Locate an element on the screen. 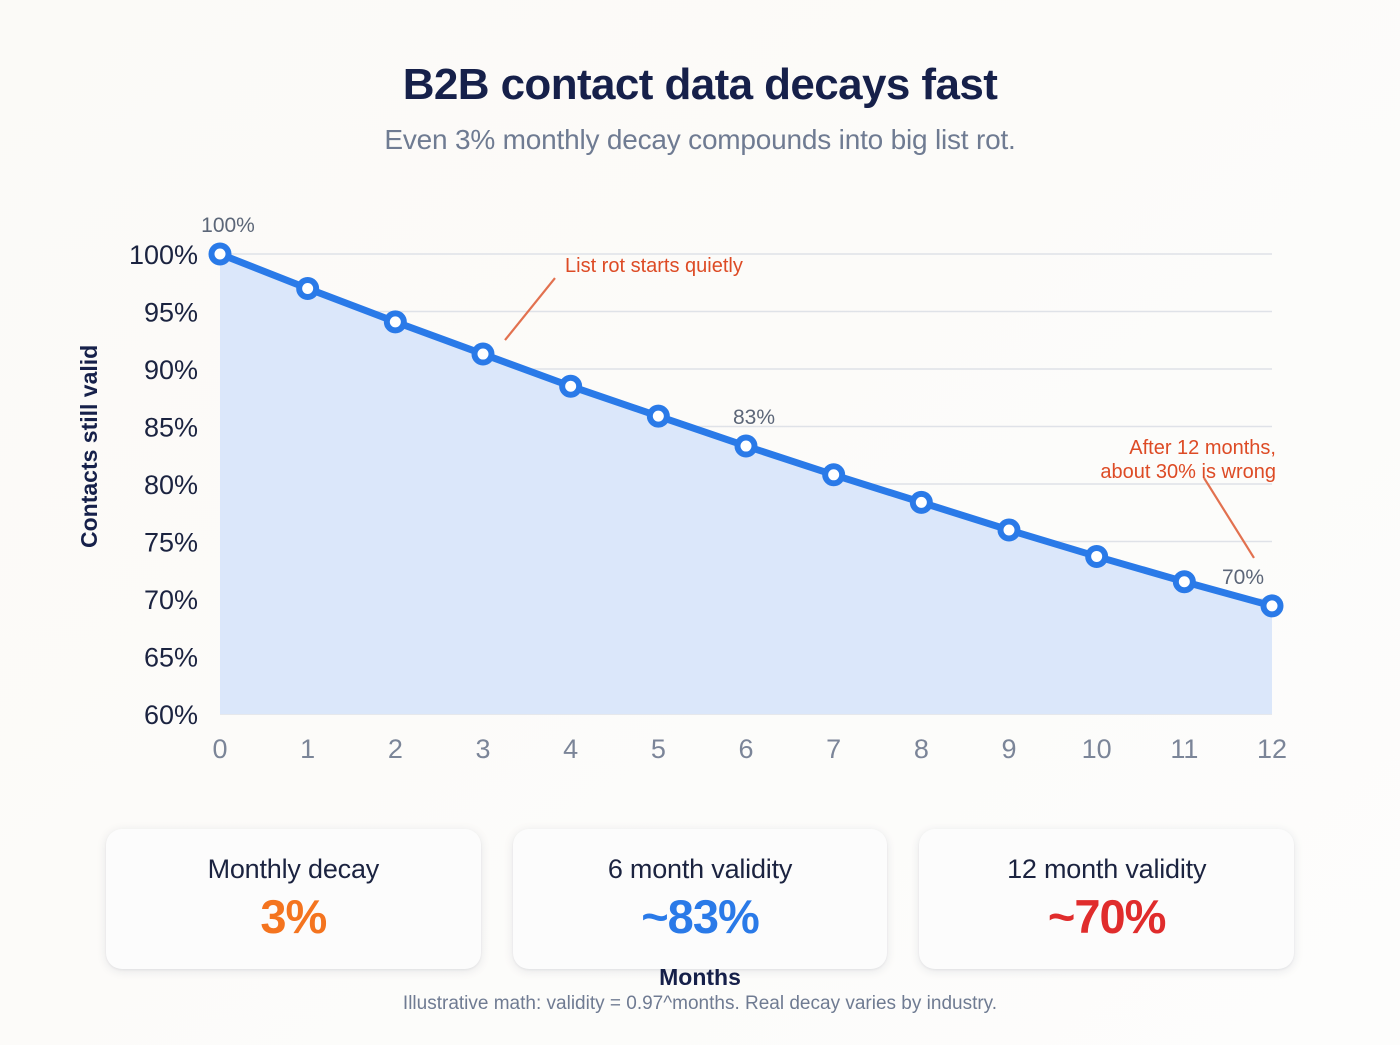 This screenshot has width=1400, height=1045. x-tick-label: 2 is located at coordinates (395, 749).